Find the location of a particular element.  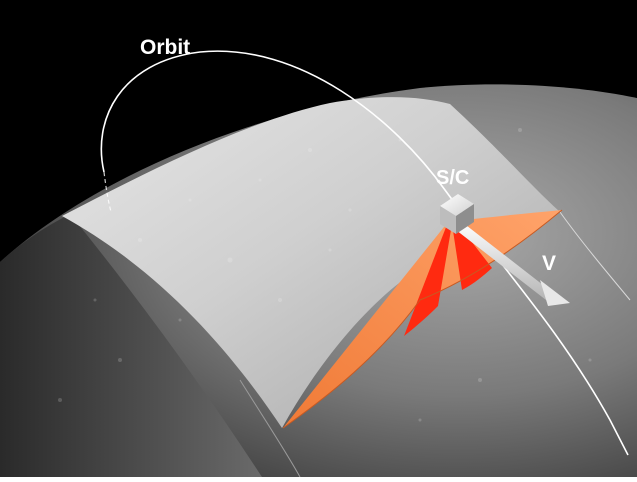

footprint-inner-left is located at coordinates (428, 279).